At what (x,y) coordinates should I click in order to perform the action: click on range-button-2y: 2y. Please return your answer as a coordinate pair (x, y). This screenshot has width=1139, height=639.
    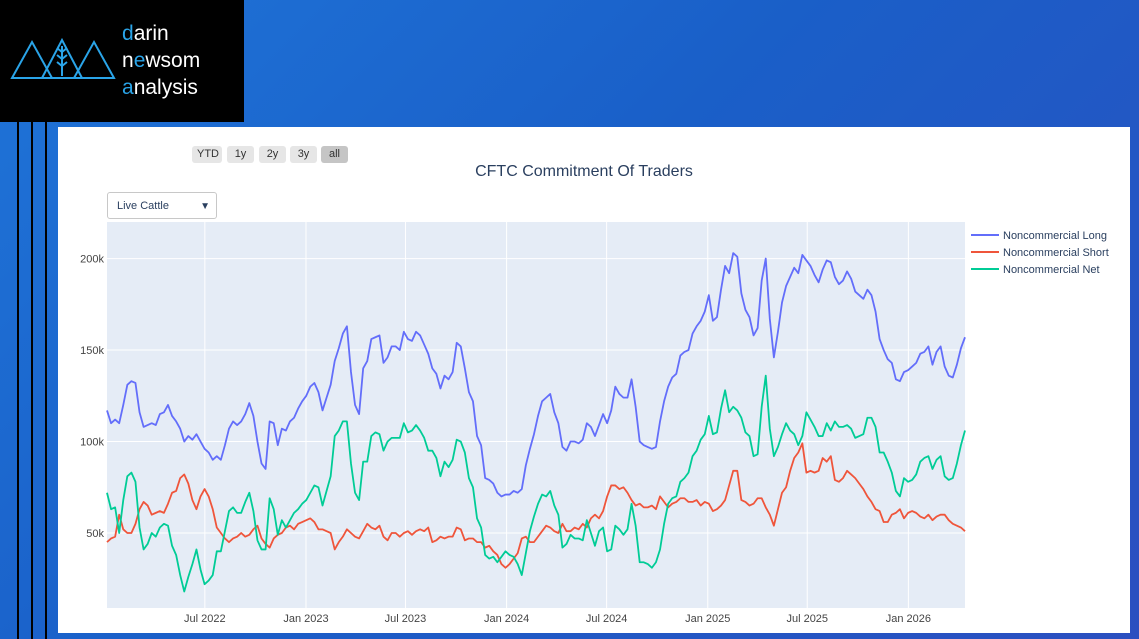
    Looking at the image, I should click on (272, 154).